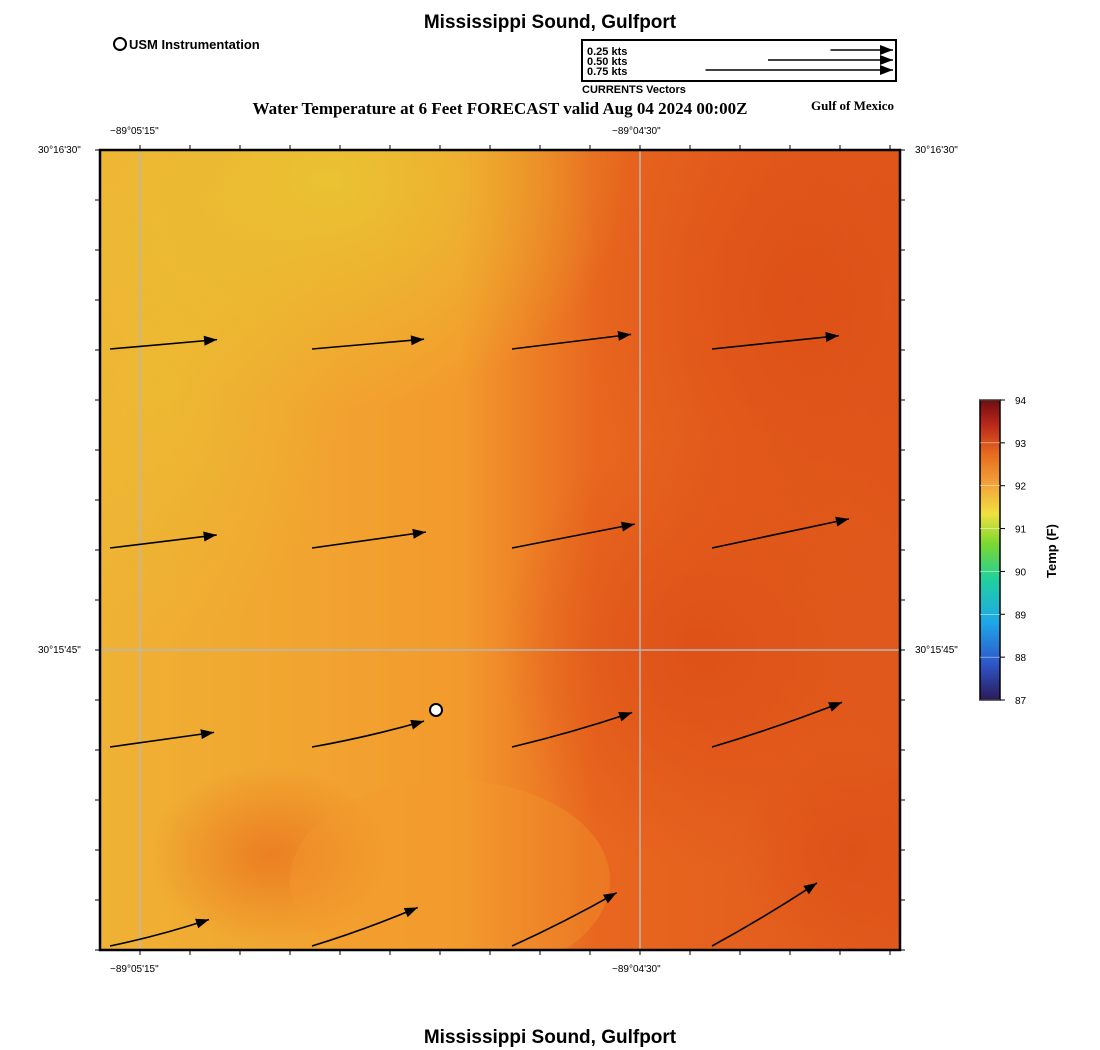  I want to click on map-title: Mississippi Sound, Gulfport, so click(550, 22).